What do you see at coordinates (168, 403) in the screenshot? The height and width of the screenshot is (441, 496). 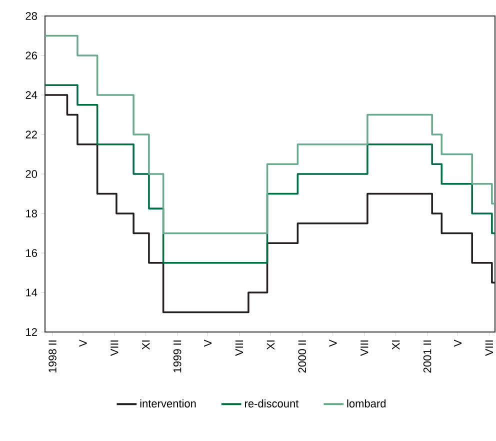 I see `legend-label: intervention` at bounding box center [168, 403].